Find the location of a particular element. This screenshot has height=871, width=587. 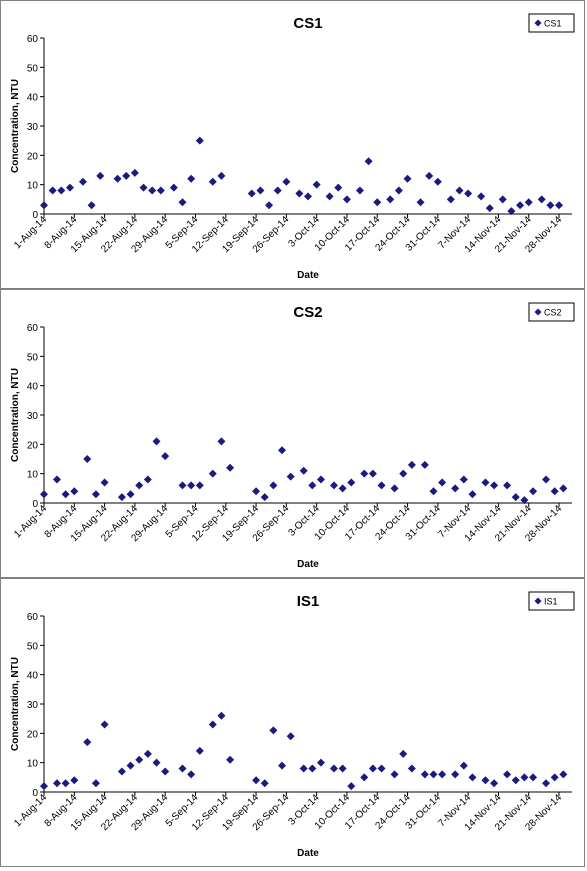

x-axis-title: Date is located at coordinates (308, 564).